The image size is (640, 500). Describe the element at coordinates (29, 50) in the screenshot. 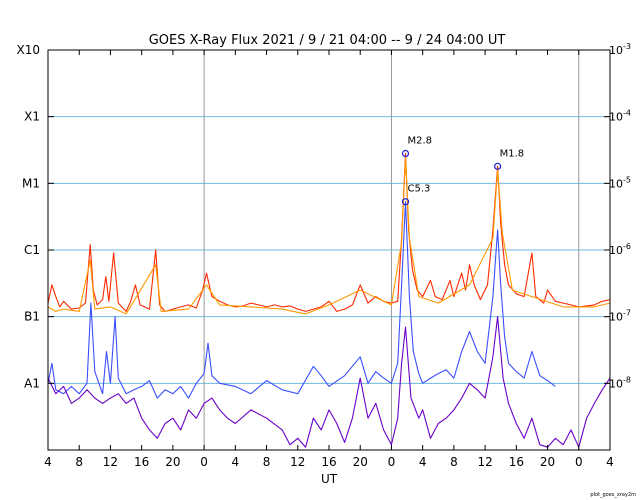

I see `y-left-label-0: X10` at that location.